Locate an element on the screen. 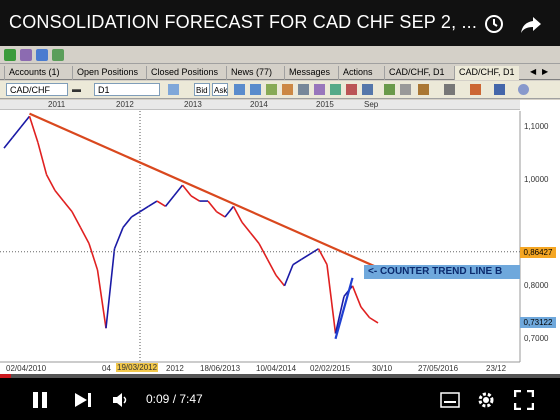  volume-icon is located at coordinates (121, 400).